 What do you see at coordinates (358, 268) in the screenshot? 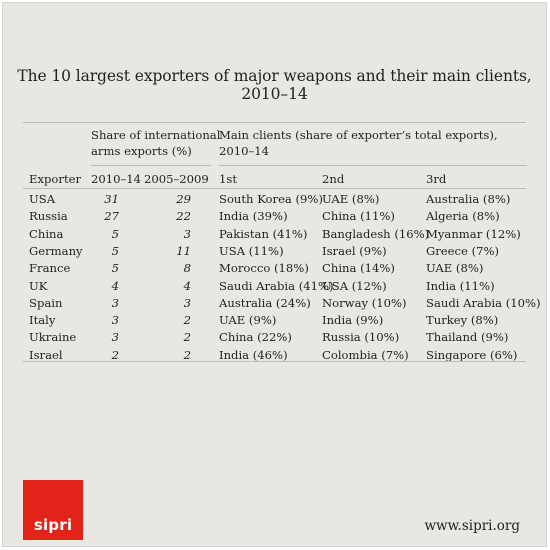
I see `client-2nd-cell: China (14%)` at bounding box center [358, 268].